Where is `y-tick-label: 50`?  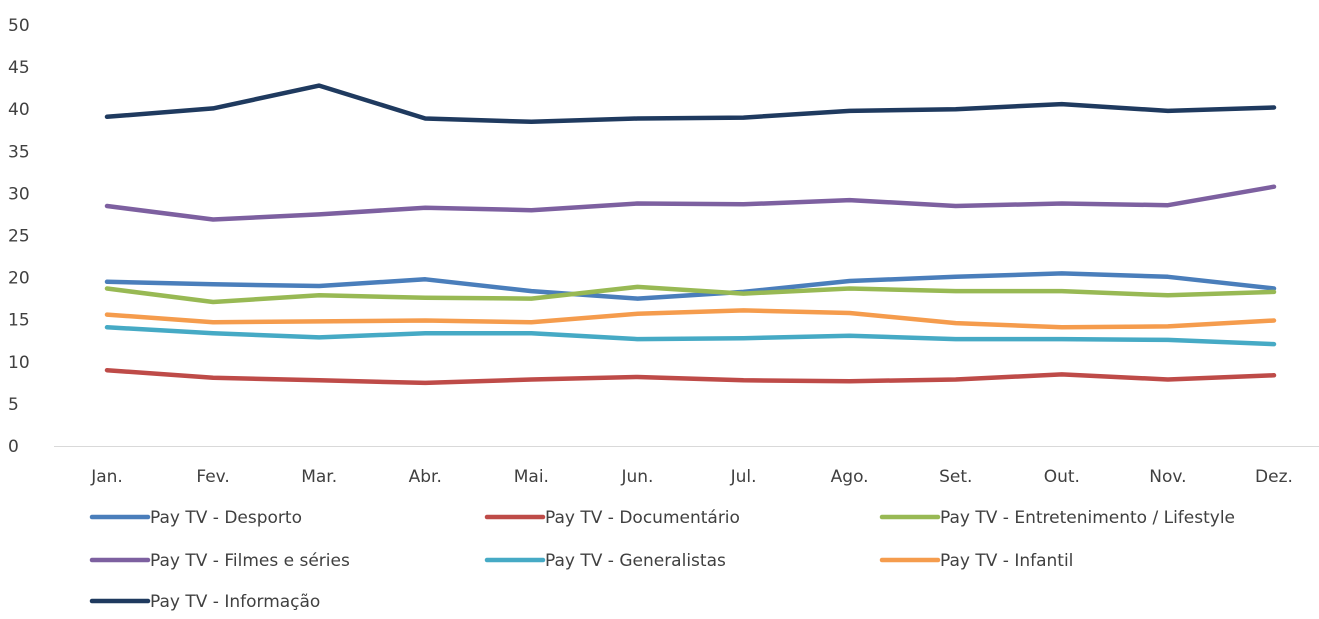
y-tick-label: 50 is located at coordinates (19, 26).